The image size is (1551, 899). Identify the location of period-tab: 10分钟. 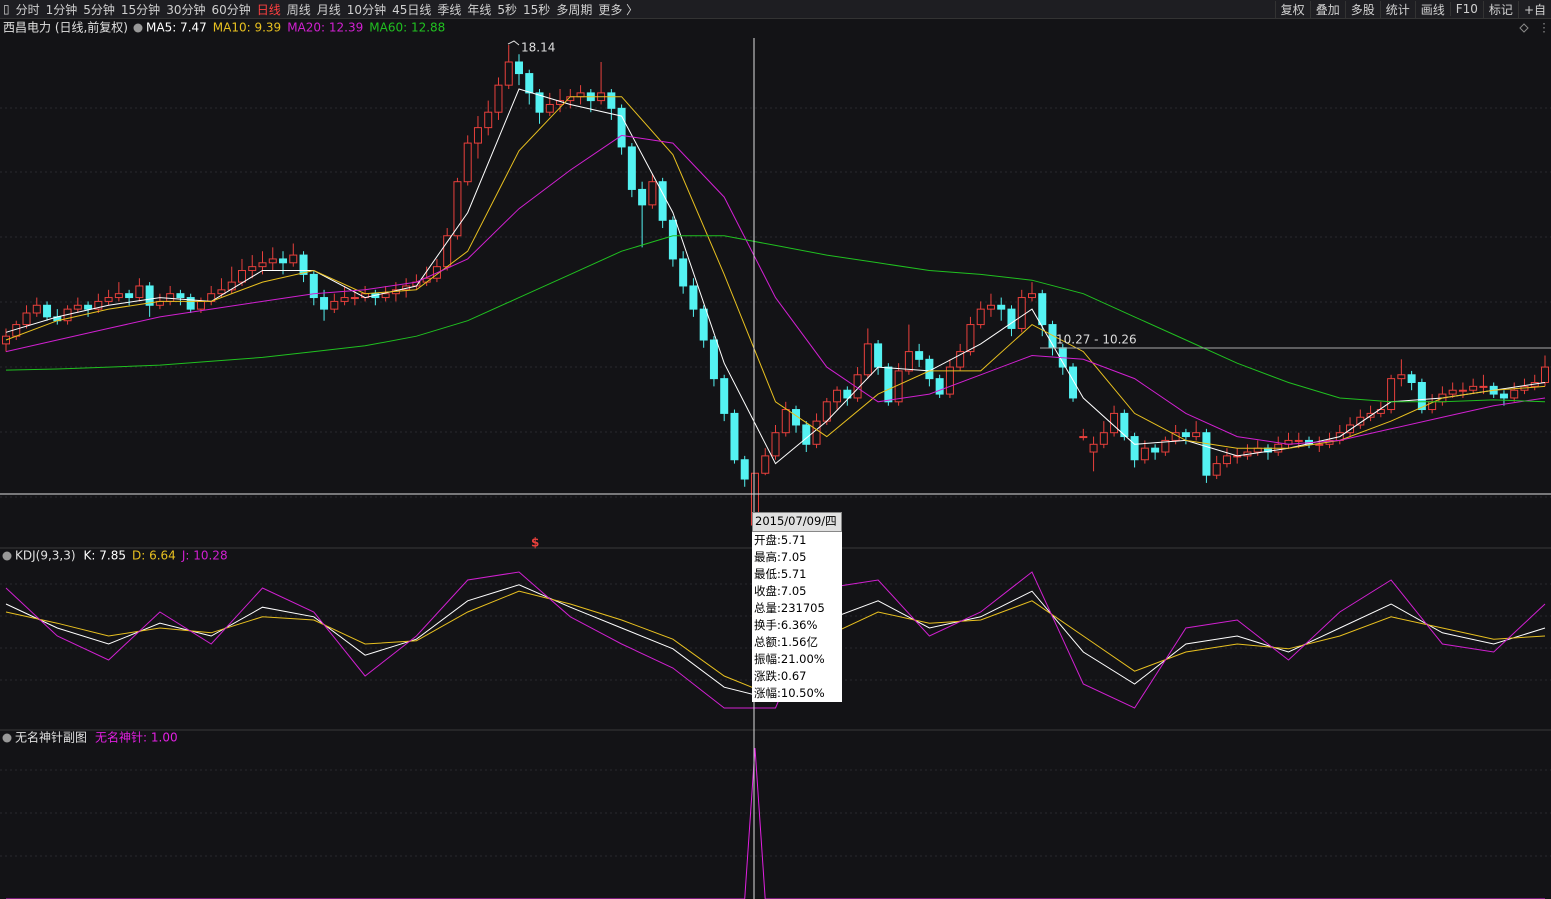
(366, 9).